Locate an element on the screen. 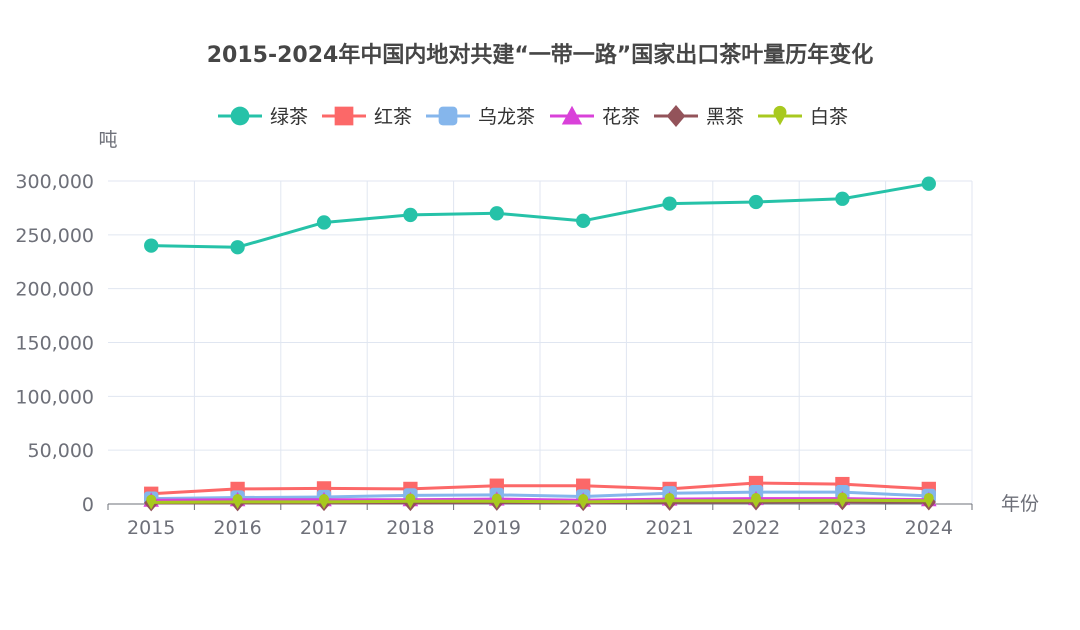 This screenshot has width=1080, height=630. data-point: 白茶 2015: 1500 is located at coordinates (151, 502).